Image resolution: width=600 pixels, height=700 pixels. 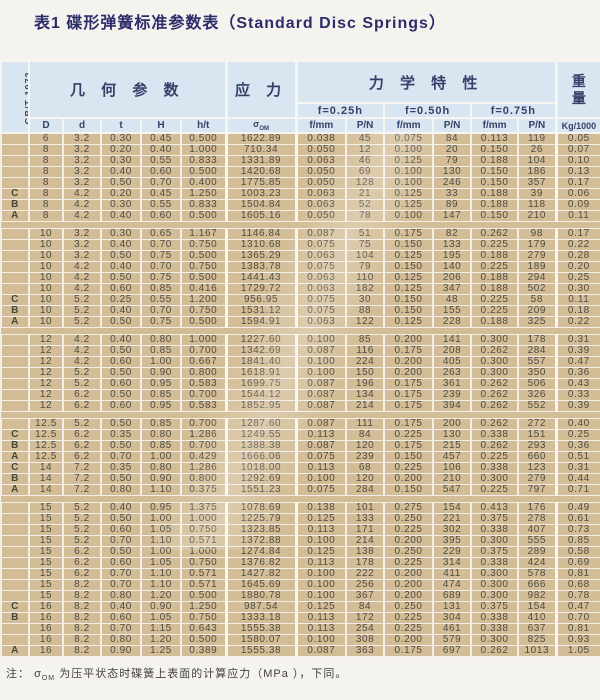 I want to click on value-cell: 84, so click(x=365, y=435).